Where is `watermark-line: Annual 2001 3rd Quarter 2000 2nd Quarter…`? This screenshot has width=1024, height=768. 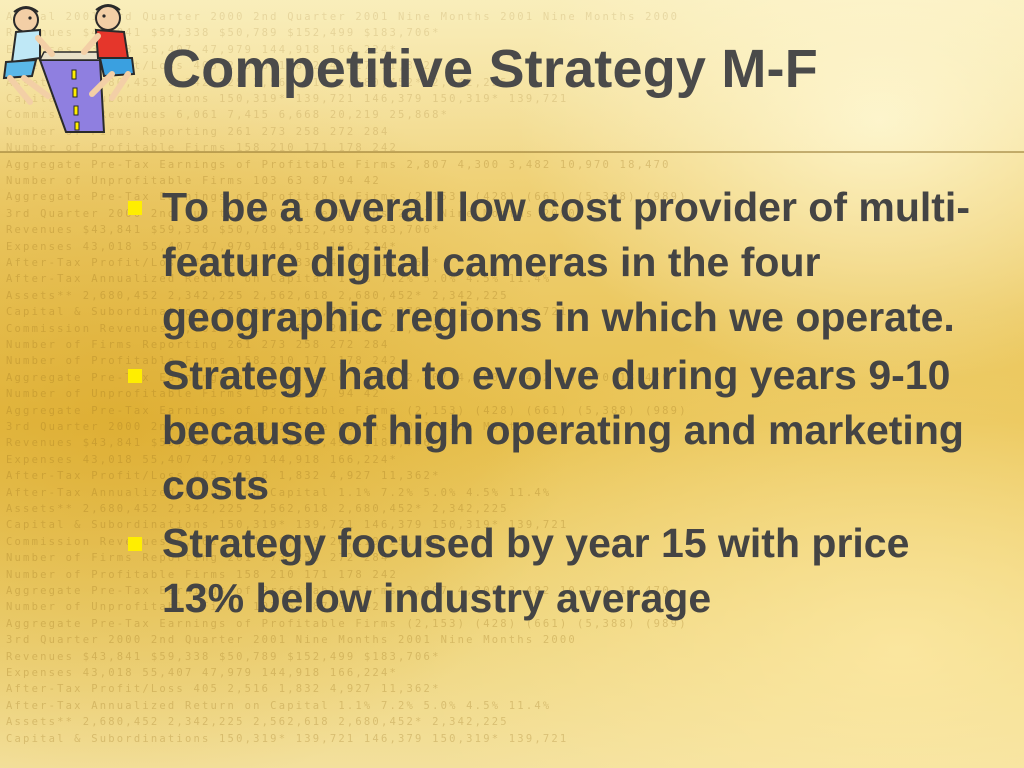 watermark-line: Annual 2001 3rd Quarter 2000 2nd Quarter… is located at coordinates (342, 17).